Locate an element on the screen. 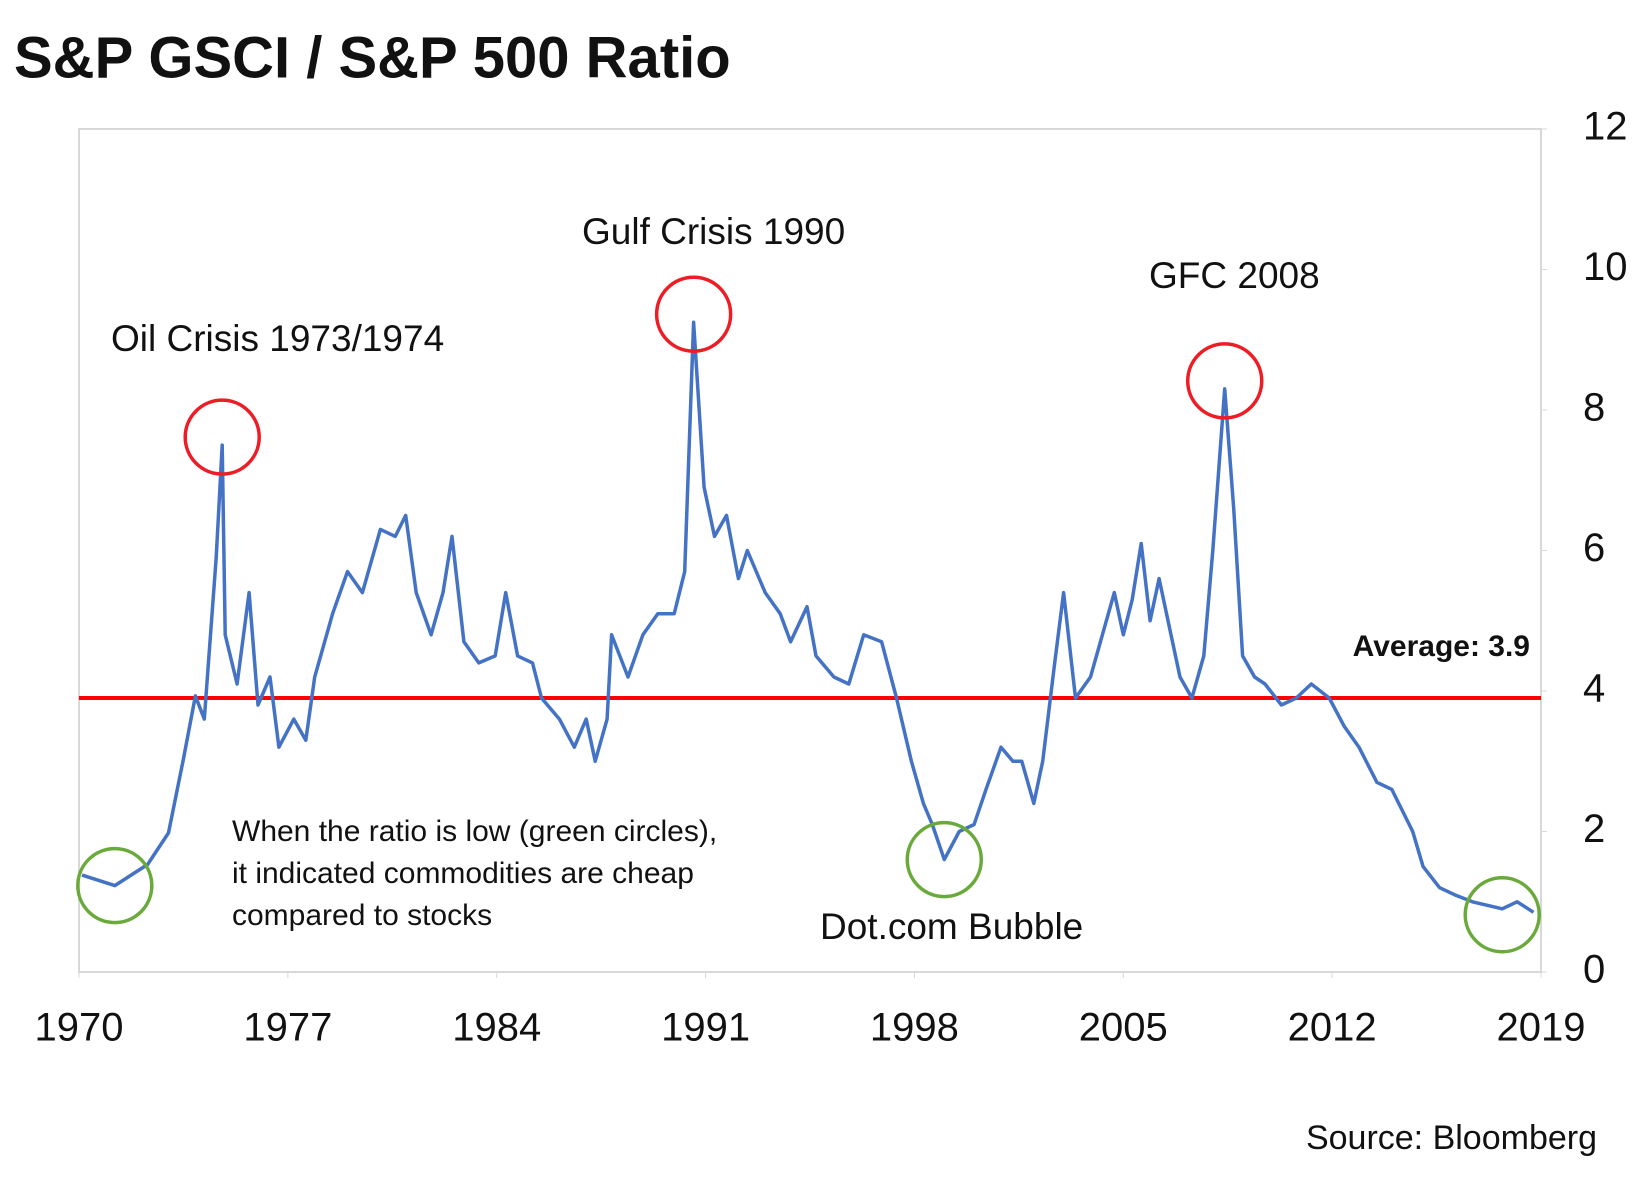 The height and width of the screenshot is (1190, 1644). note-line: it indicated commodities are cheap is located at coordinates (463, 873).